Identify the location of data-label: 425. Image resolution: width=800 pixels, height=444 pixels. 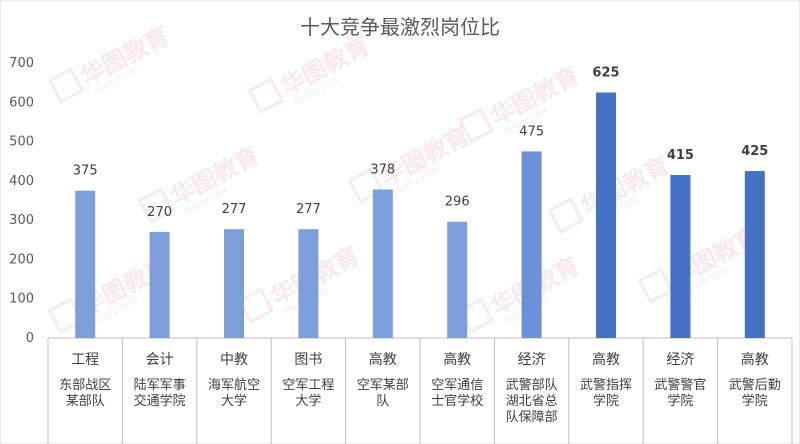
(754, 151).